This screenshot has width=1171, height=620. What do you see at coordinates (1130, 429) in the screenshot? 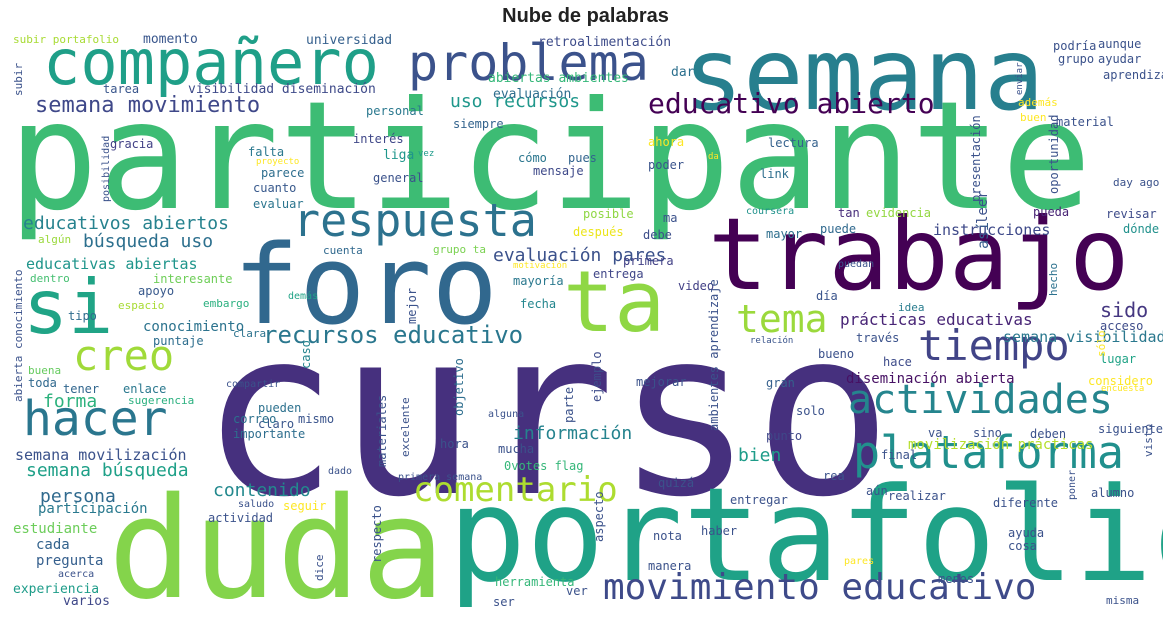
I see `cloud-word: siguiente` at bounding box center [1130, 429].